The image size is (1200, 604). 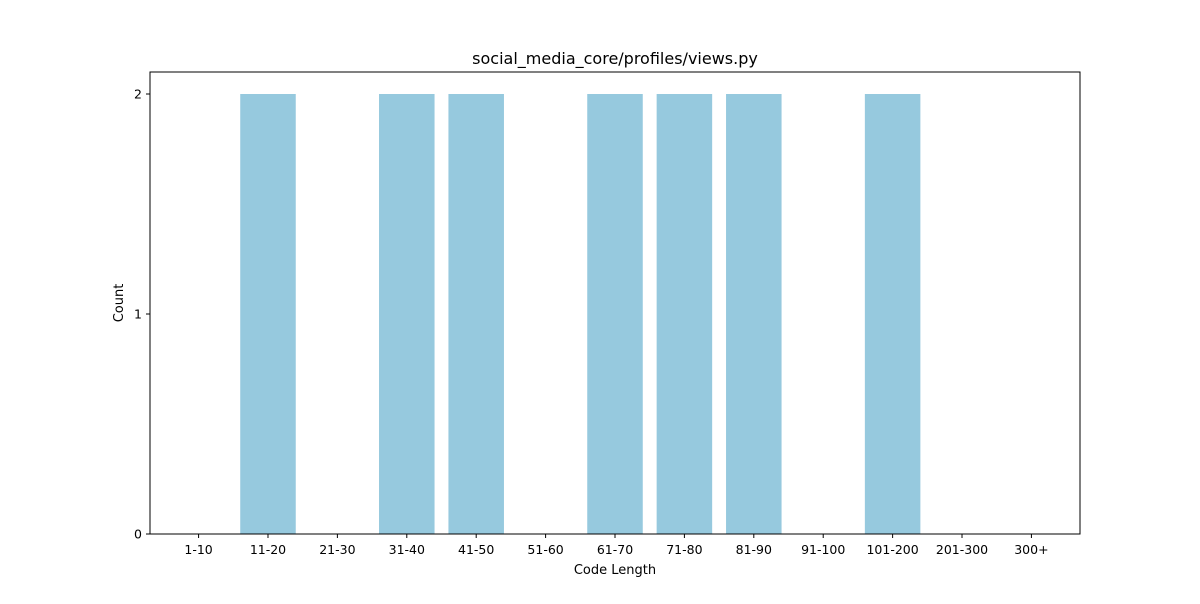 I want to click on x-axis-label: Code Length, so click(x=615, y=570).